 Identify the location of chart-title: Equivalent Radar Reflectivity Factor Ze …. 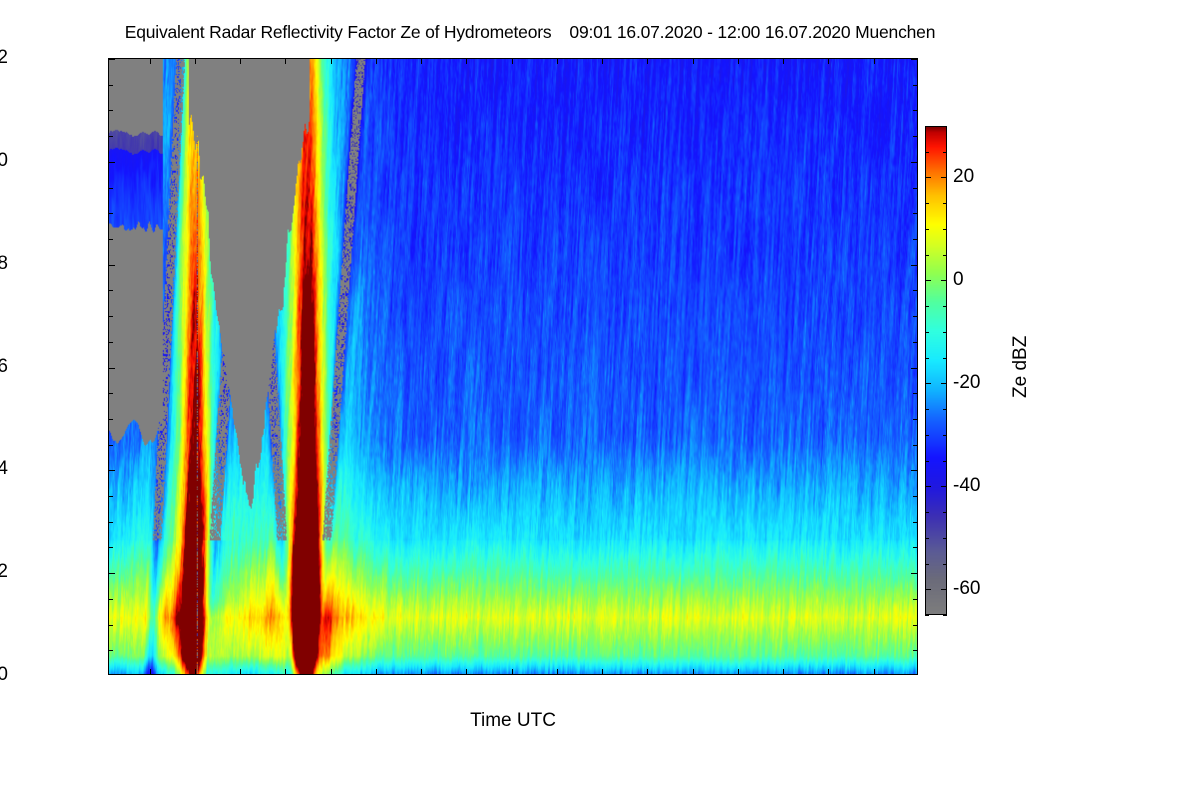
(530, 32).